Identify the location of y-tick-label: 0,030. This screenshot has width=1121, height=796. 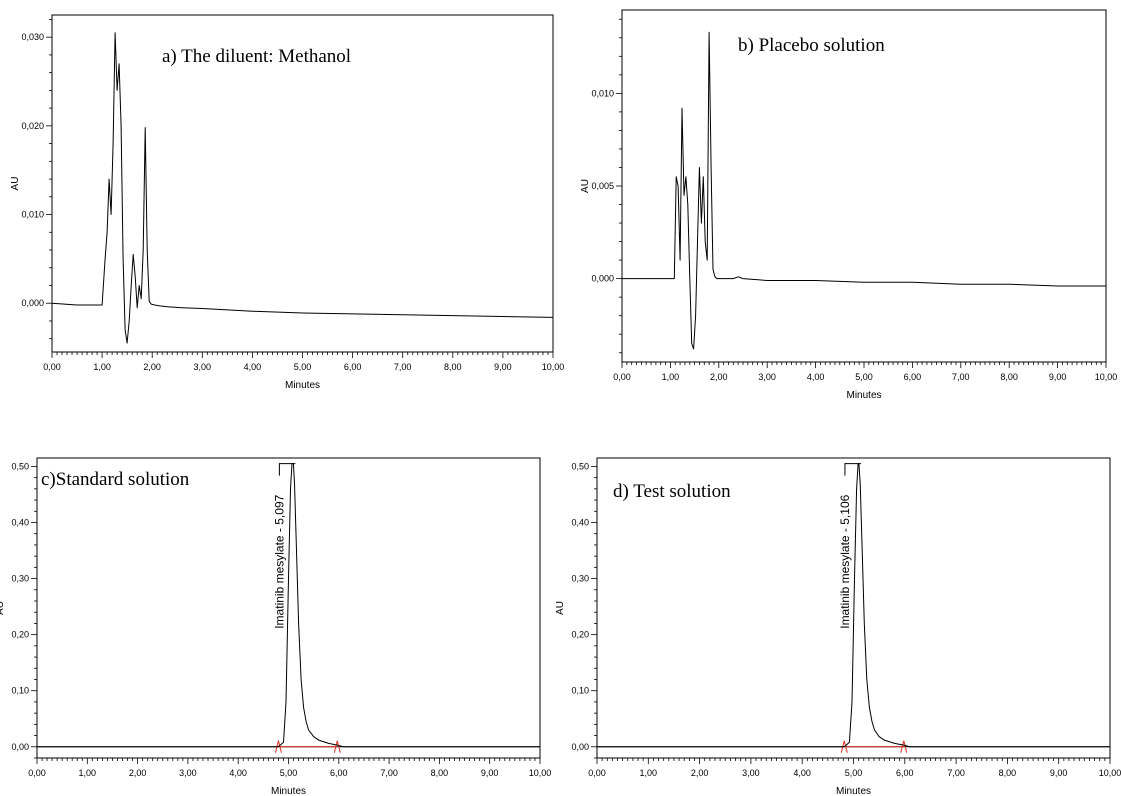
(32, 37).